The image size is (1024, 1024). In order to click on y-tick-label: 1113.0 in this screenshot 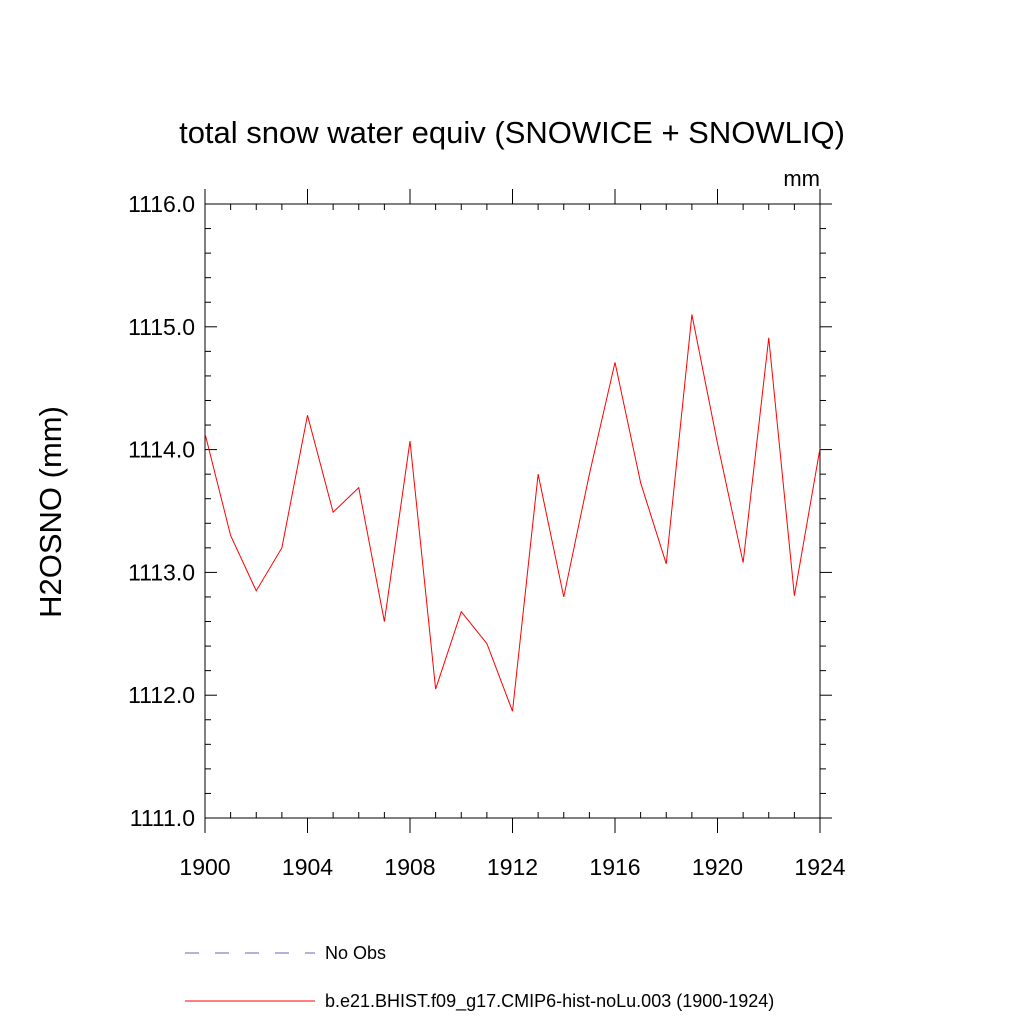, I will do `click(161, 572)`.